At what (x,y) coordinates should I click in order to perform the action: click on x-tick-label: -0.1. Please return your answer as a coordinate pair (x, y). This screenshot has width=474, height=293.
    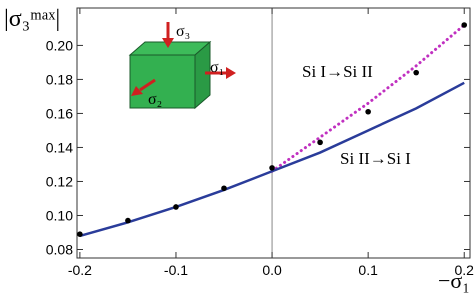
    Looking at the image, I should click on (176, 270).